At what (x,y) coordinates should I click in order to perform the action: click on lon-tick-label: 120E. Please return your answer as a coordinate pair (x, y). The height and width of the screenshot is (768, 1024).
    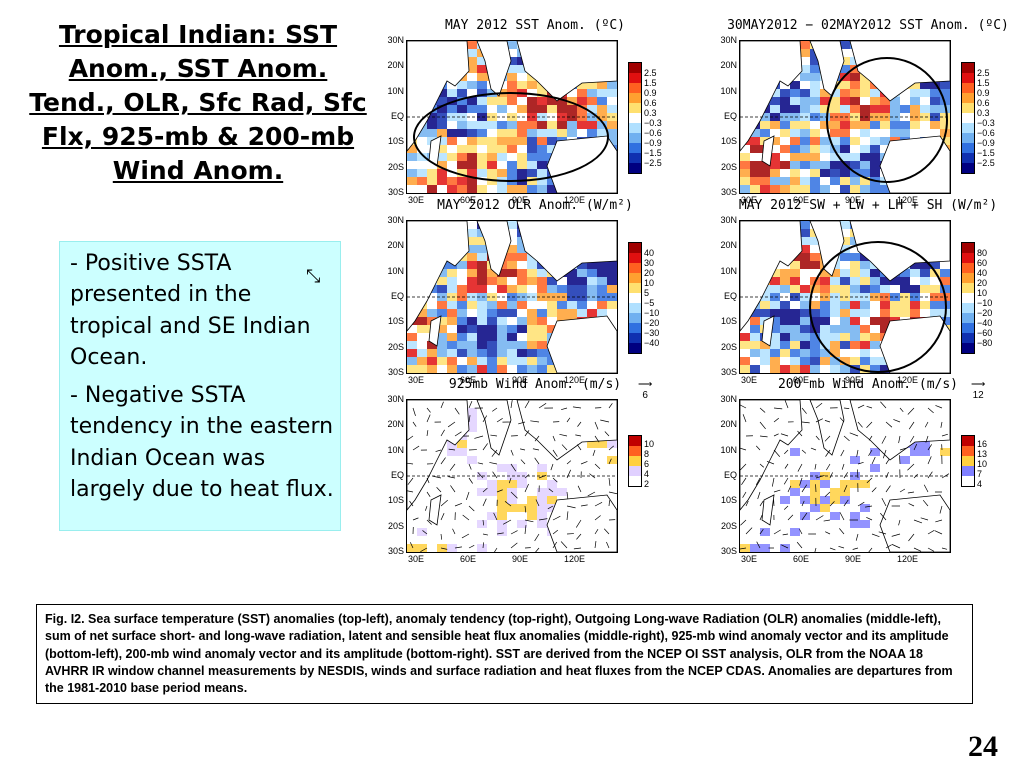
    Looking at the image, I should click on (908, 559).